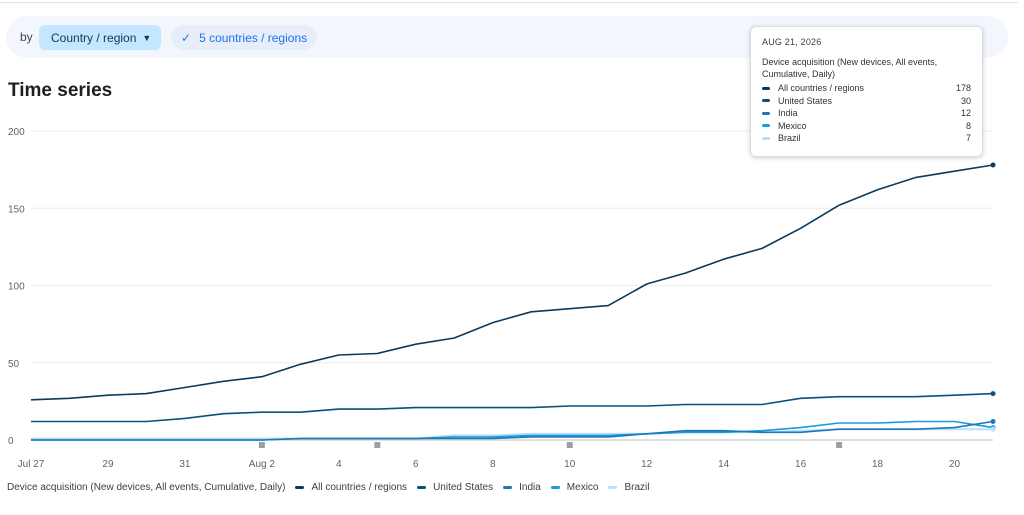  I want to click on card-title: Time series, so click(60, 90).